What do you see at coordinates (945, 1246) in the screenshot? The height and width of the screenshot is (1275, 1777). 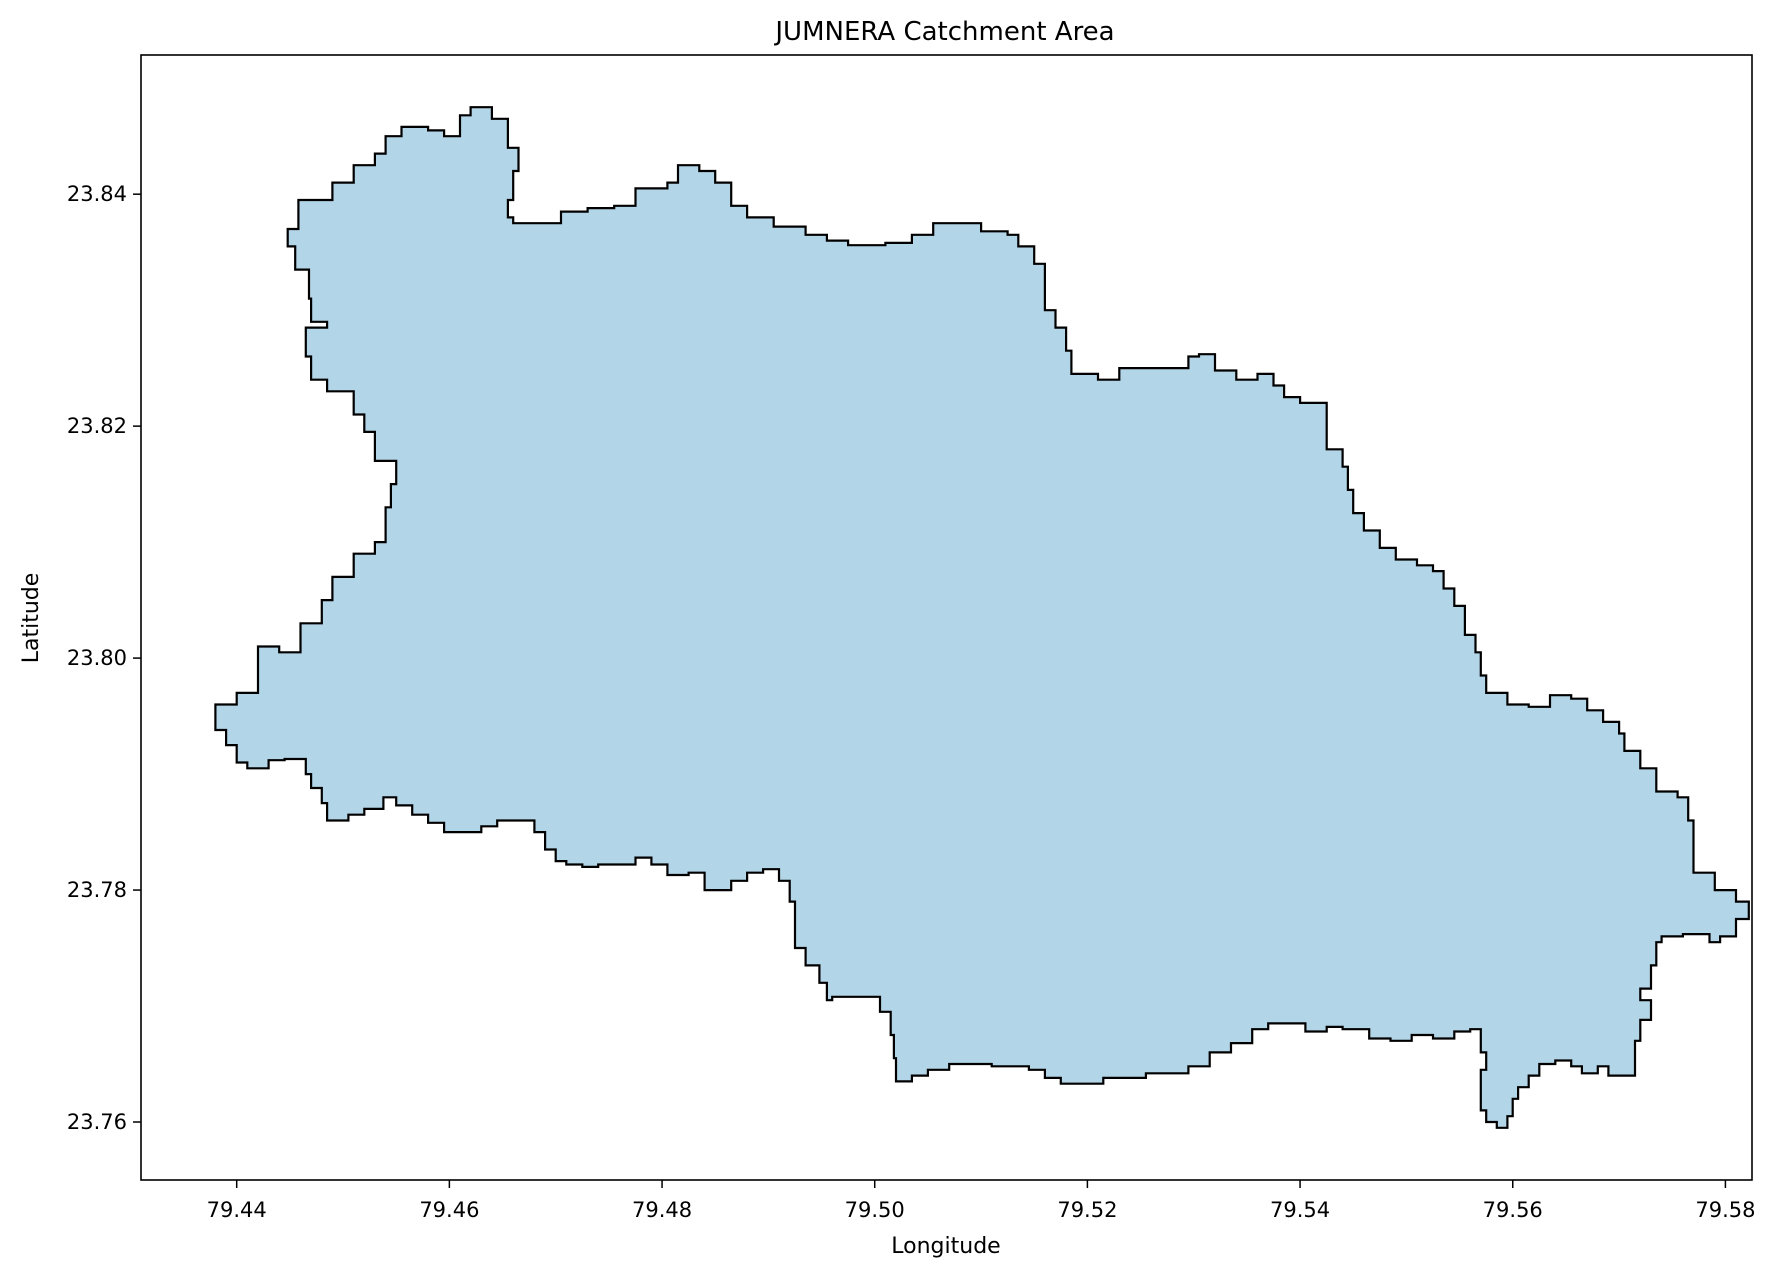 I see `x-axis-label: Longitude` at bounding box center [945, 1246].